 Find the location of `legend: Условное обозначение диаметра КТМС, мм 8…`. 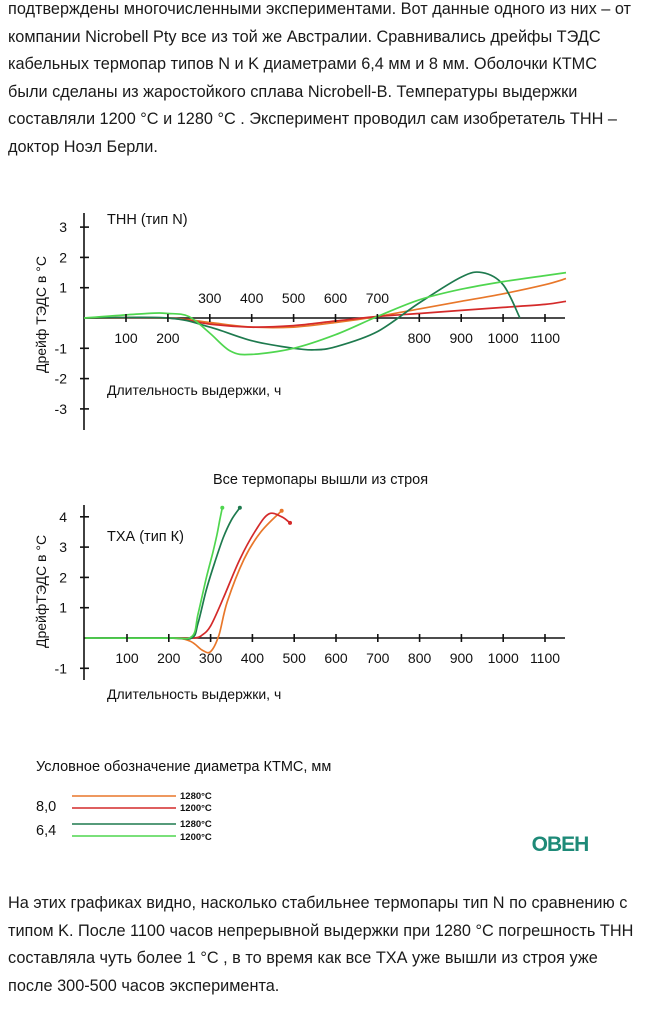

legend: Условное обозначение диаметра КТМС, мм 8… is located at coordinates (183, 801).